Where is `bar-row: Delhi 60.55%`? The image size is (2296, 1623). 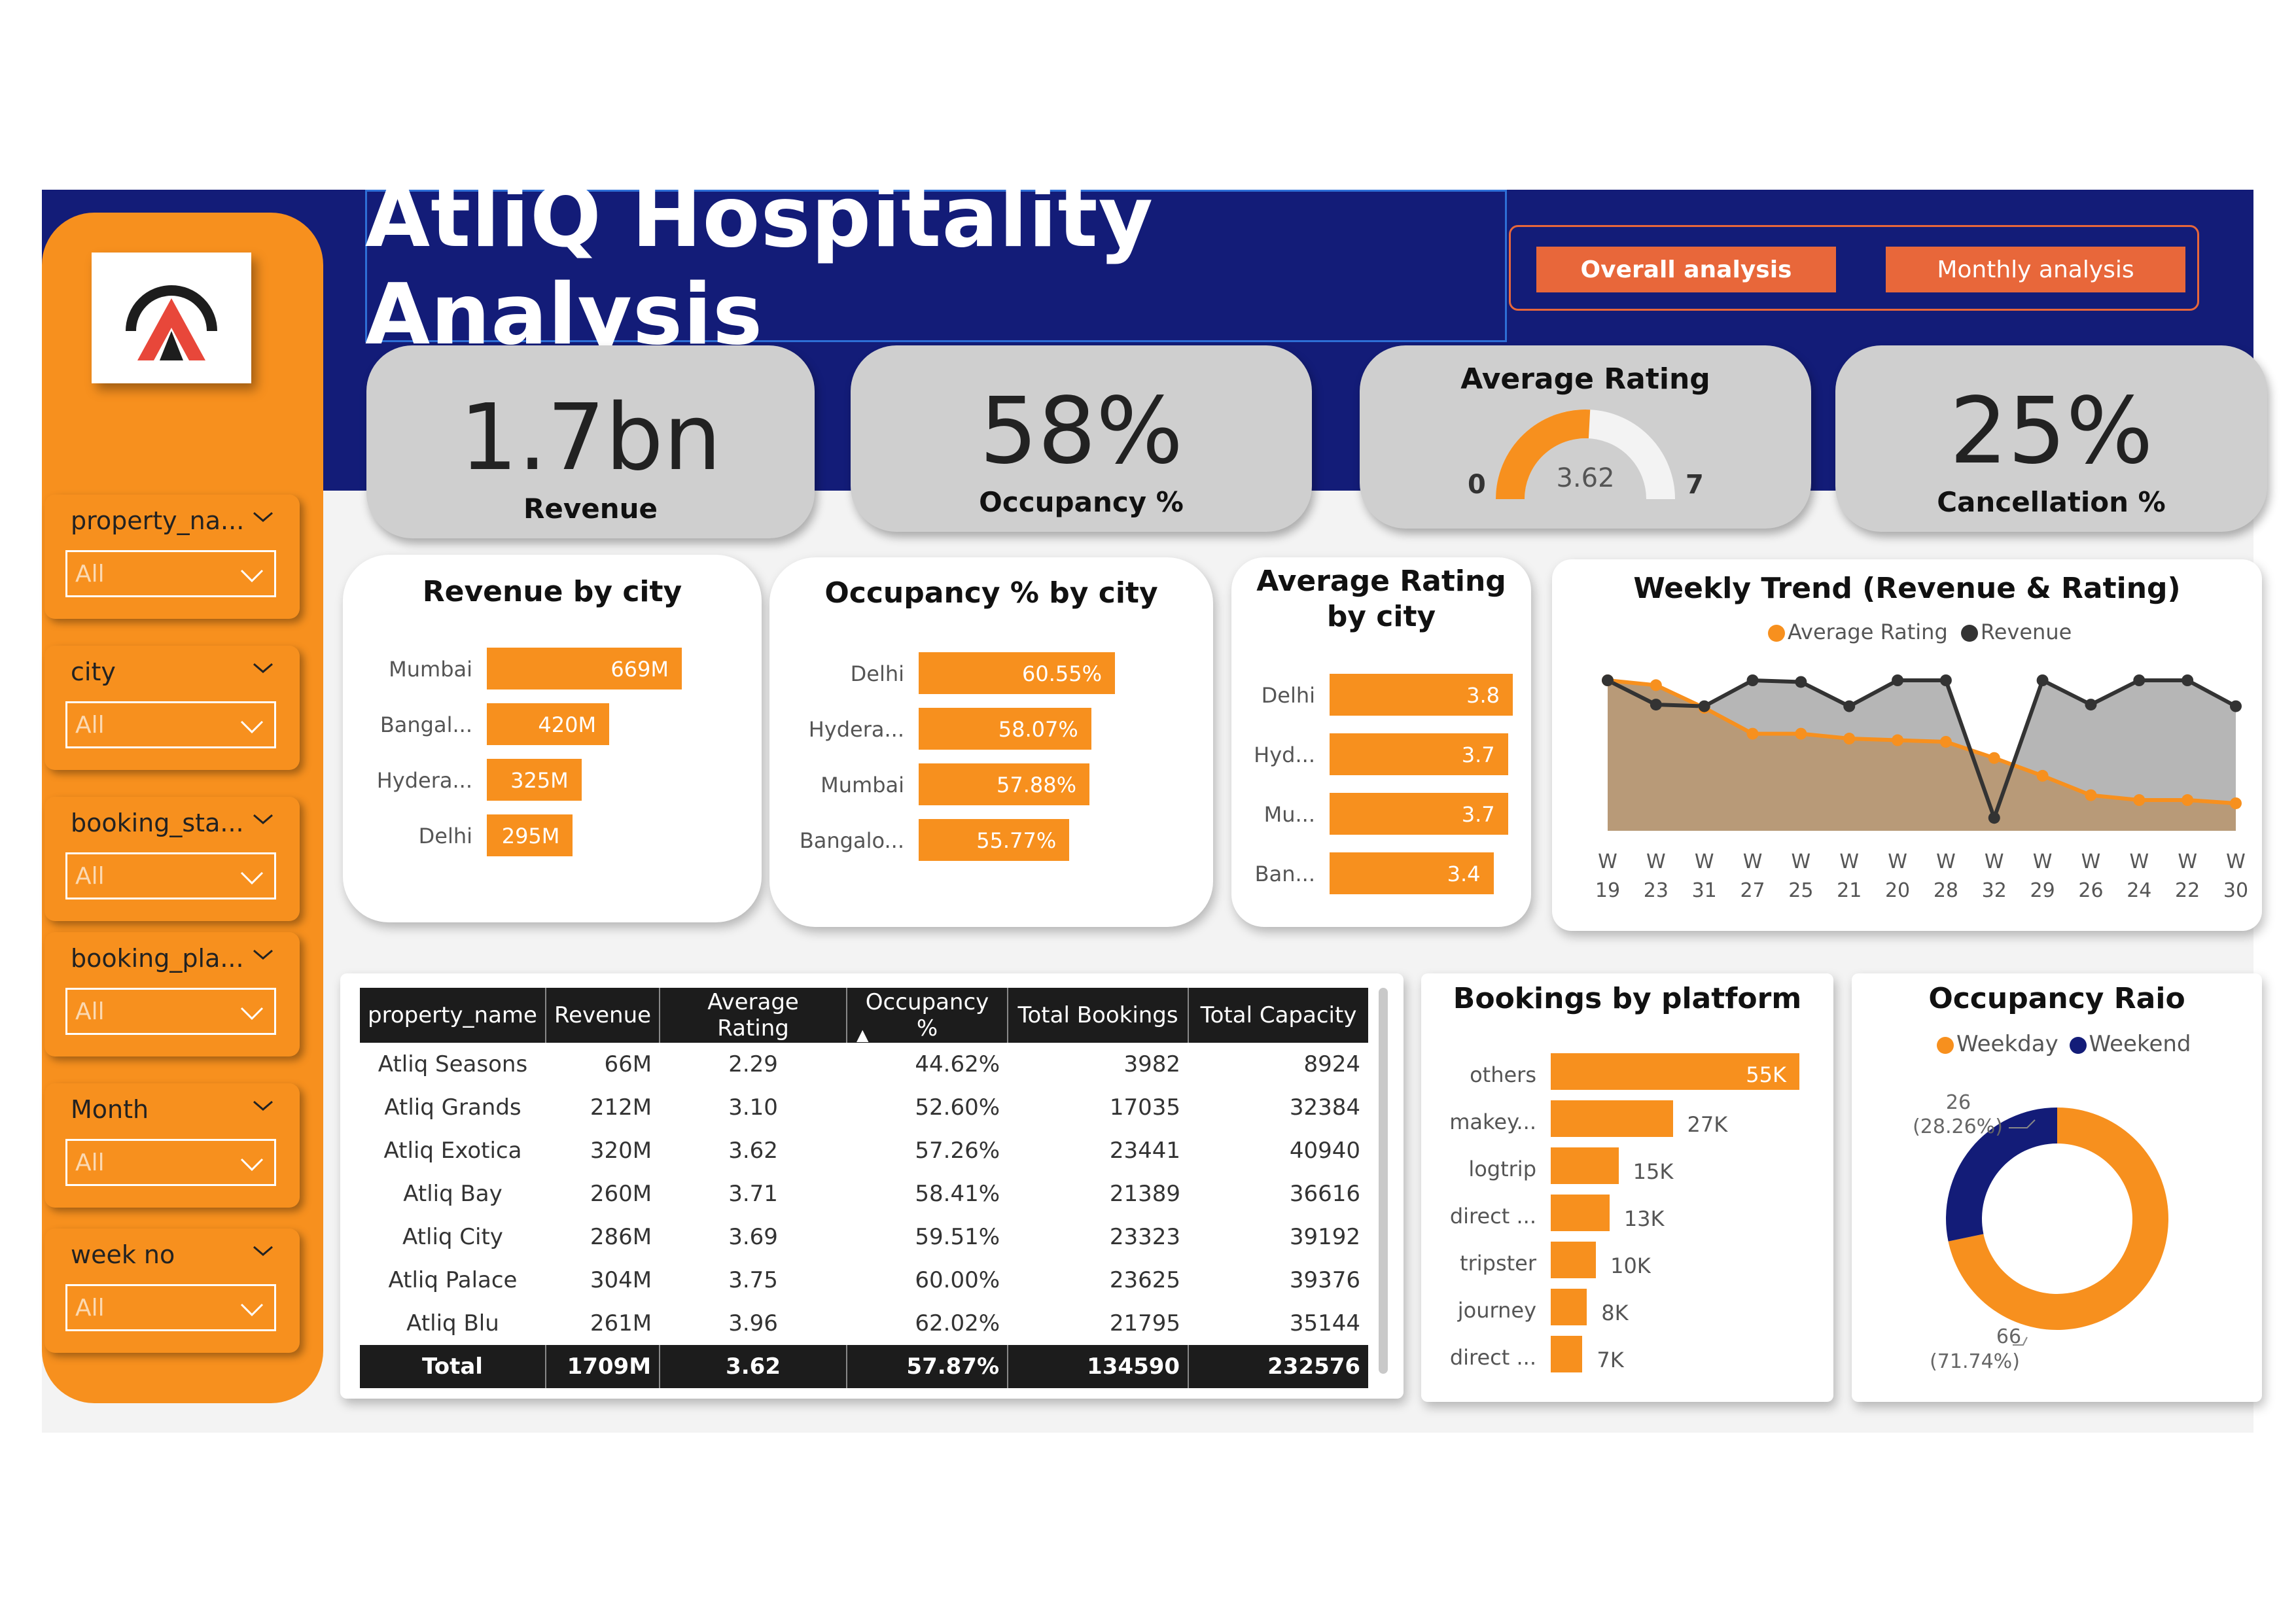 bar-row: Delhi 60.55% is located at coordinates (991, 673).